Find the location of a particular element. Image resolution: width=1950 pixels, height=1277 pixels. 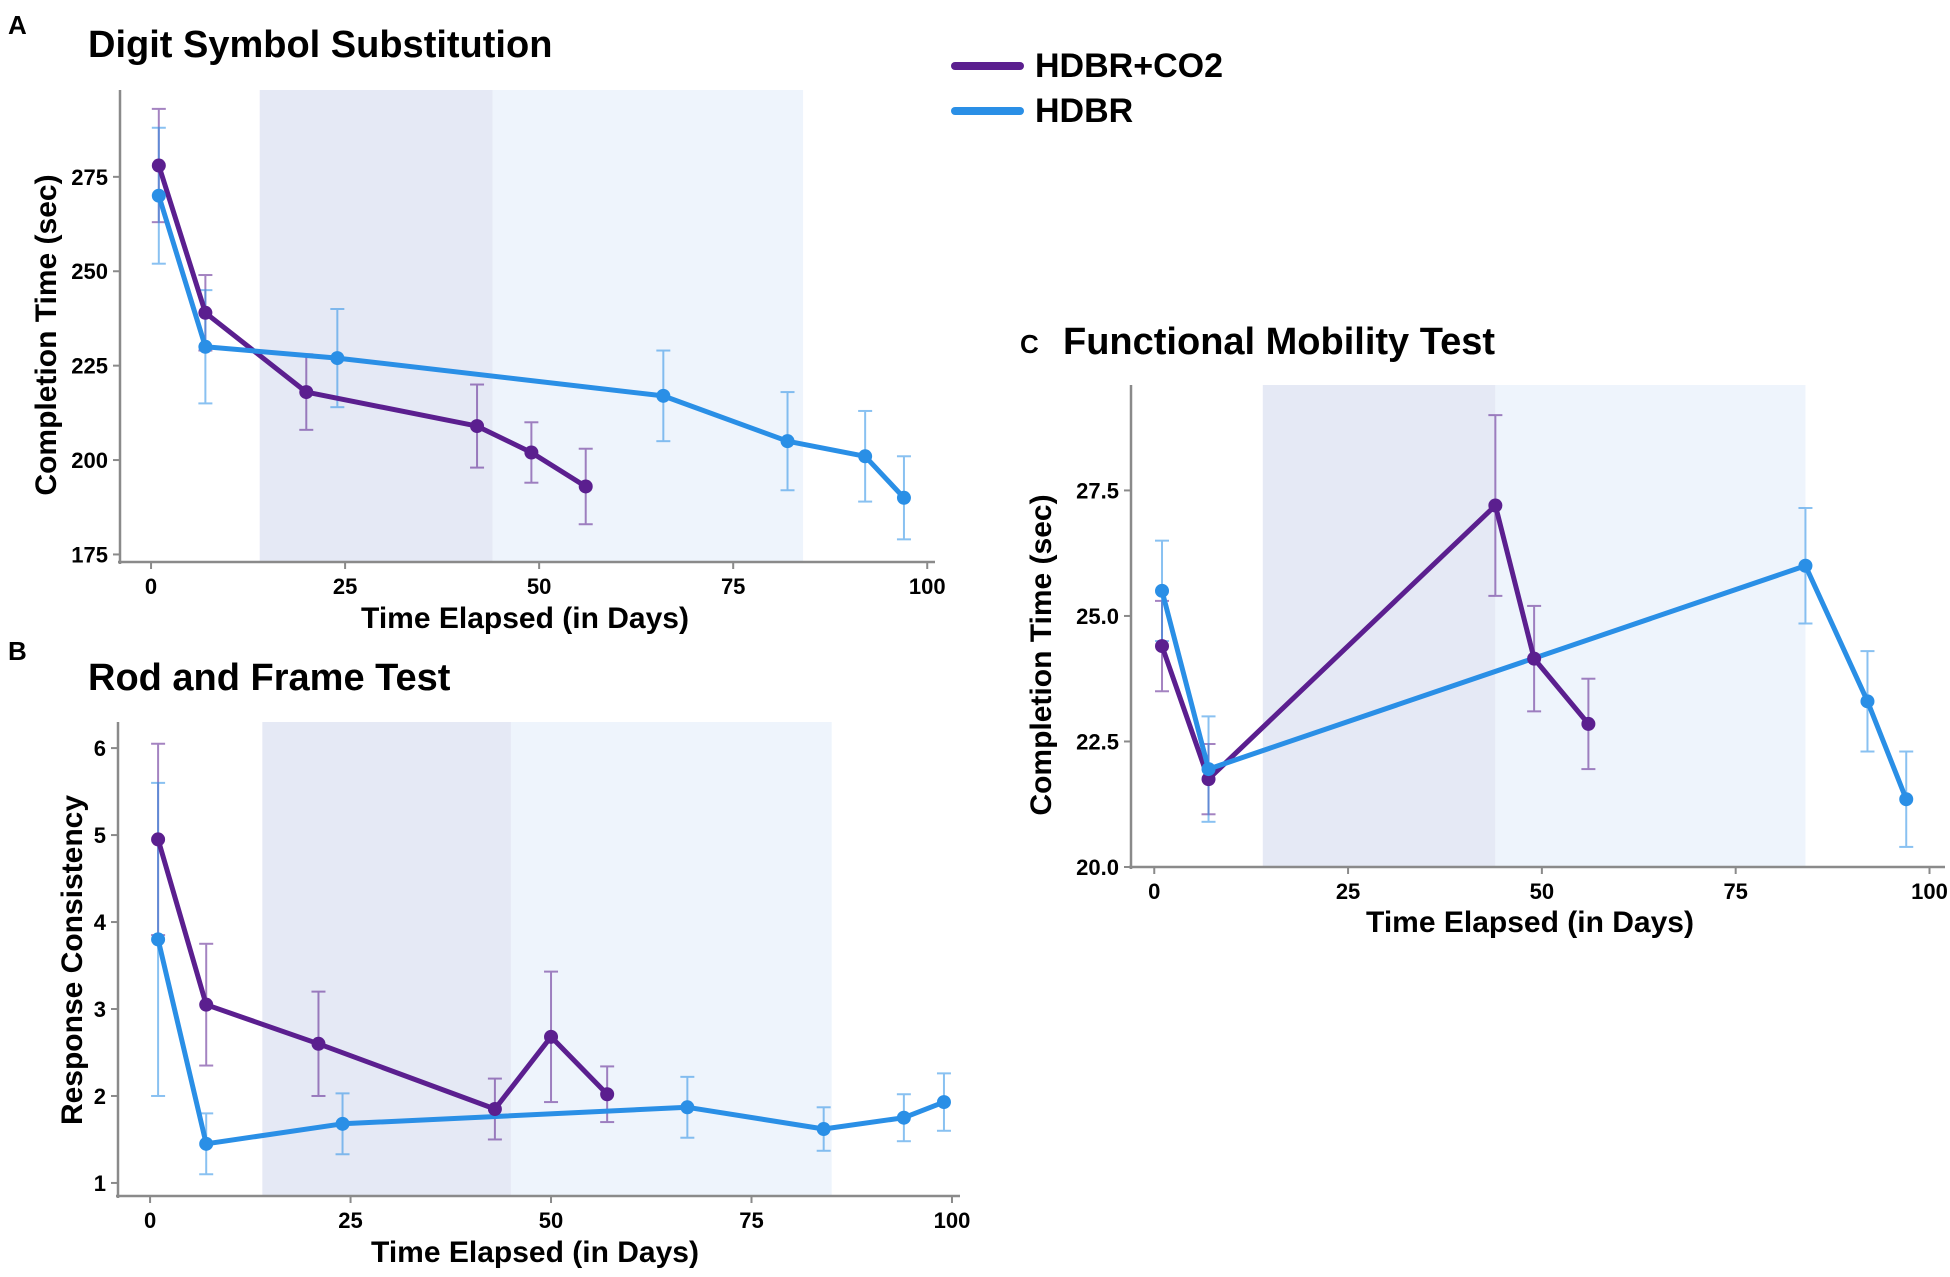

panel-a-x-tick-label-0: 0 is located at coordinates (151, 586).